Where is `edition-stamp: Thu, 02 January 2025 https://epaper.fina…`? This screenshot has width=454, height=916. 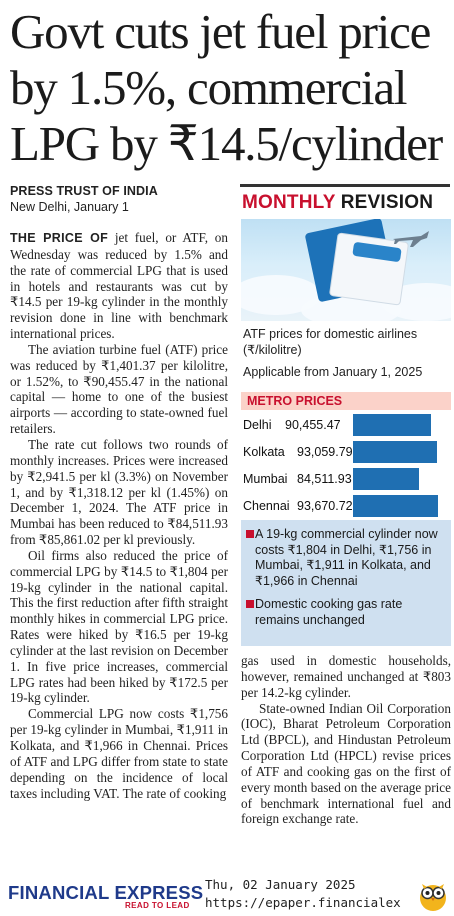 edition-stamp: Thu, 02 January 2025 https://epaper.fina… is located at coordinates (310, 894).